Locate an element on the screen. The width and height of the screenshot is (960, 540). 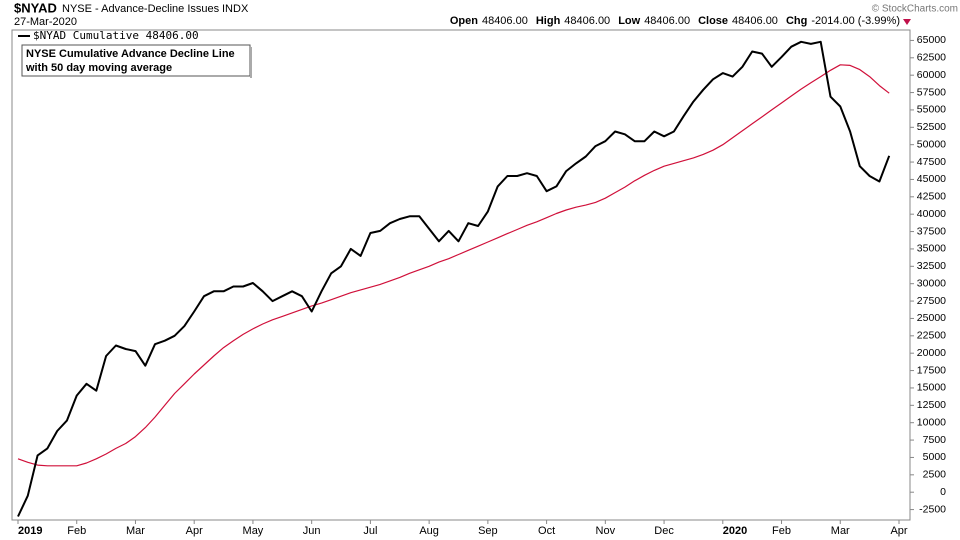
date: 27-Mar-2020 is located at coordinates (45, 22).